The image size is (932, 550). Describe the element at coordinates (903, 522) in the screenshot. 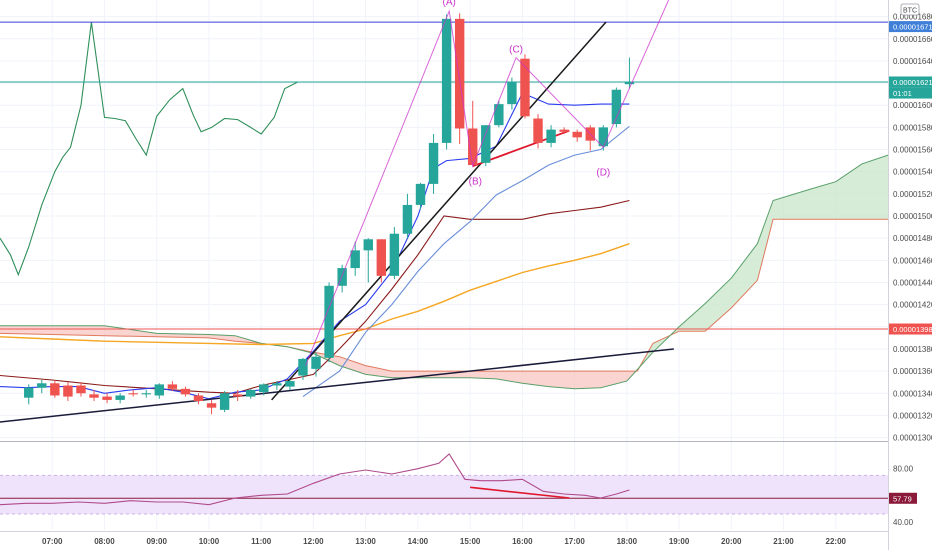

I see `rsi-tick-1: 40.00` at that location.